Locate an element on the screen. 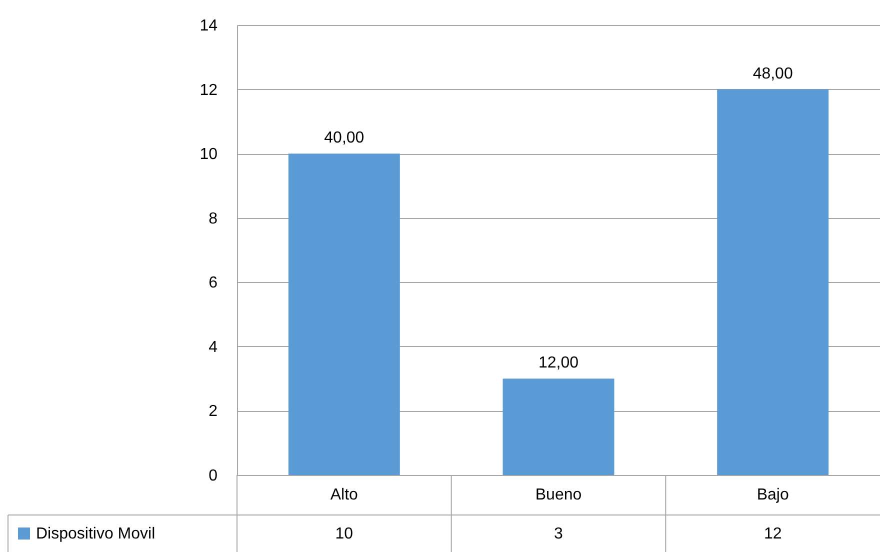 The width and height of the screenshot is (880, 552). legend-label: Dispositivo Movil is located at coordinates (96, 534).